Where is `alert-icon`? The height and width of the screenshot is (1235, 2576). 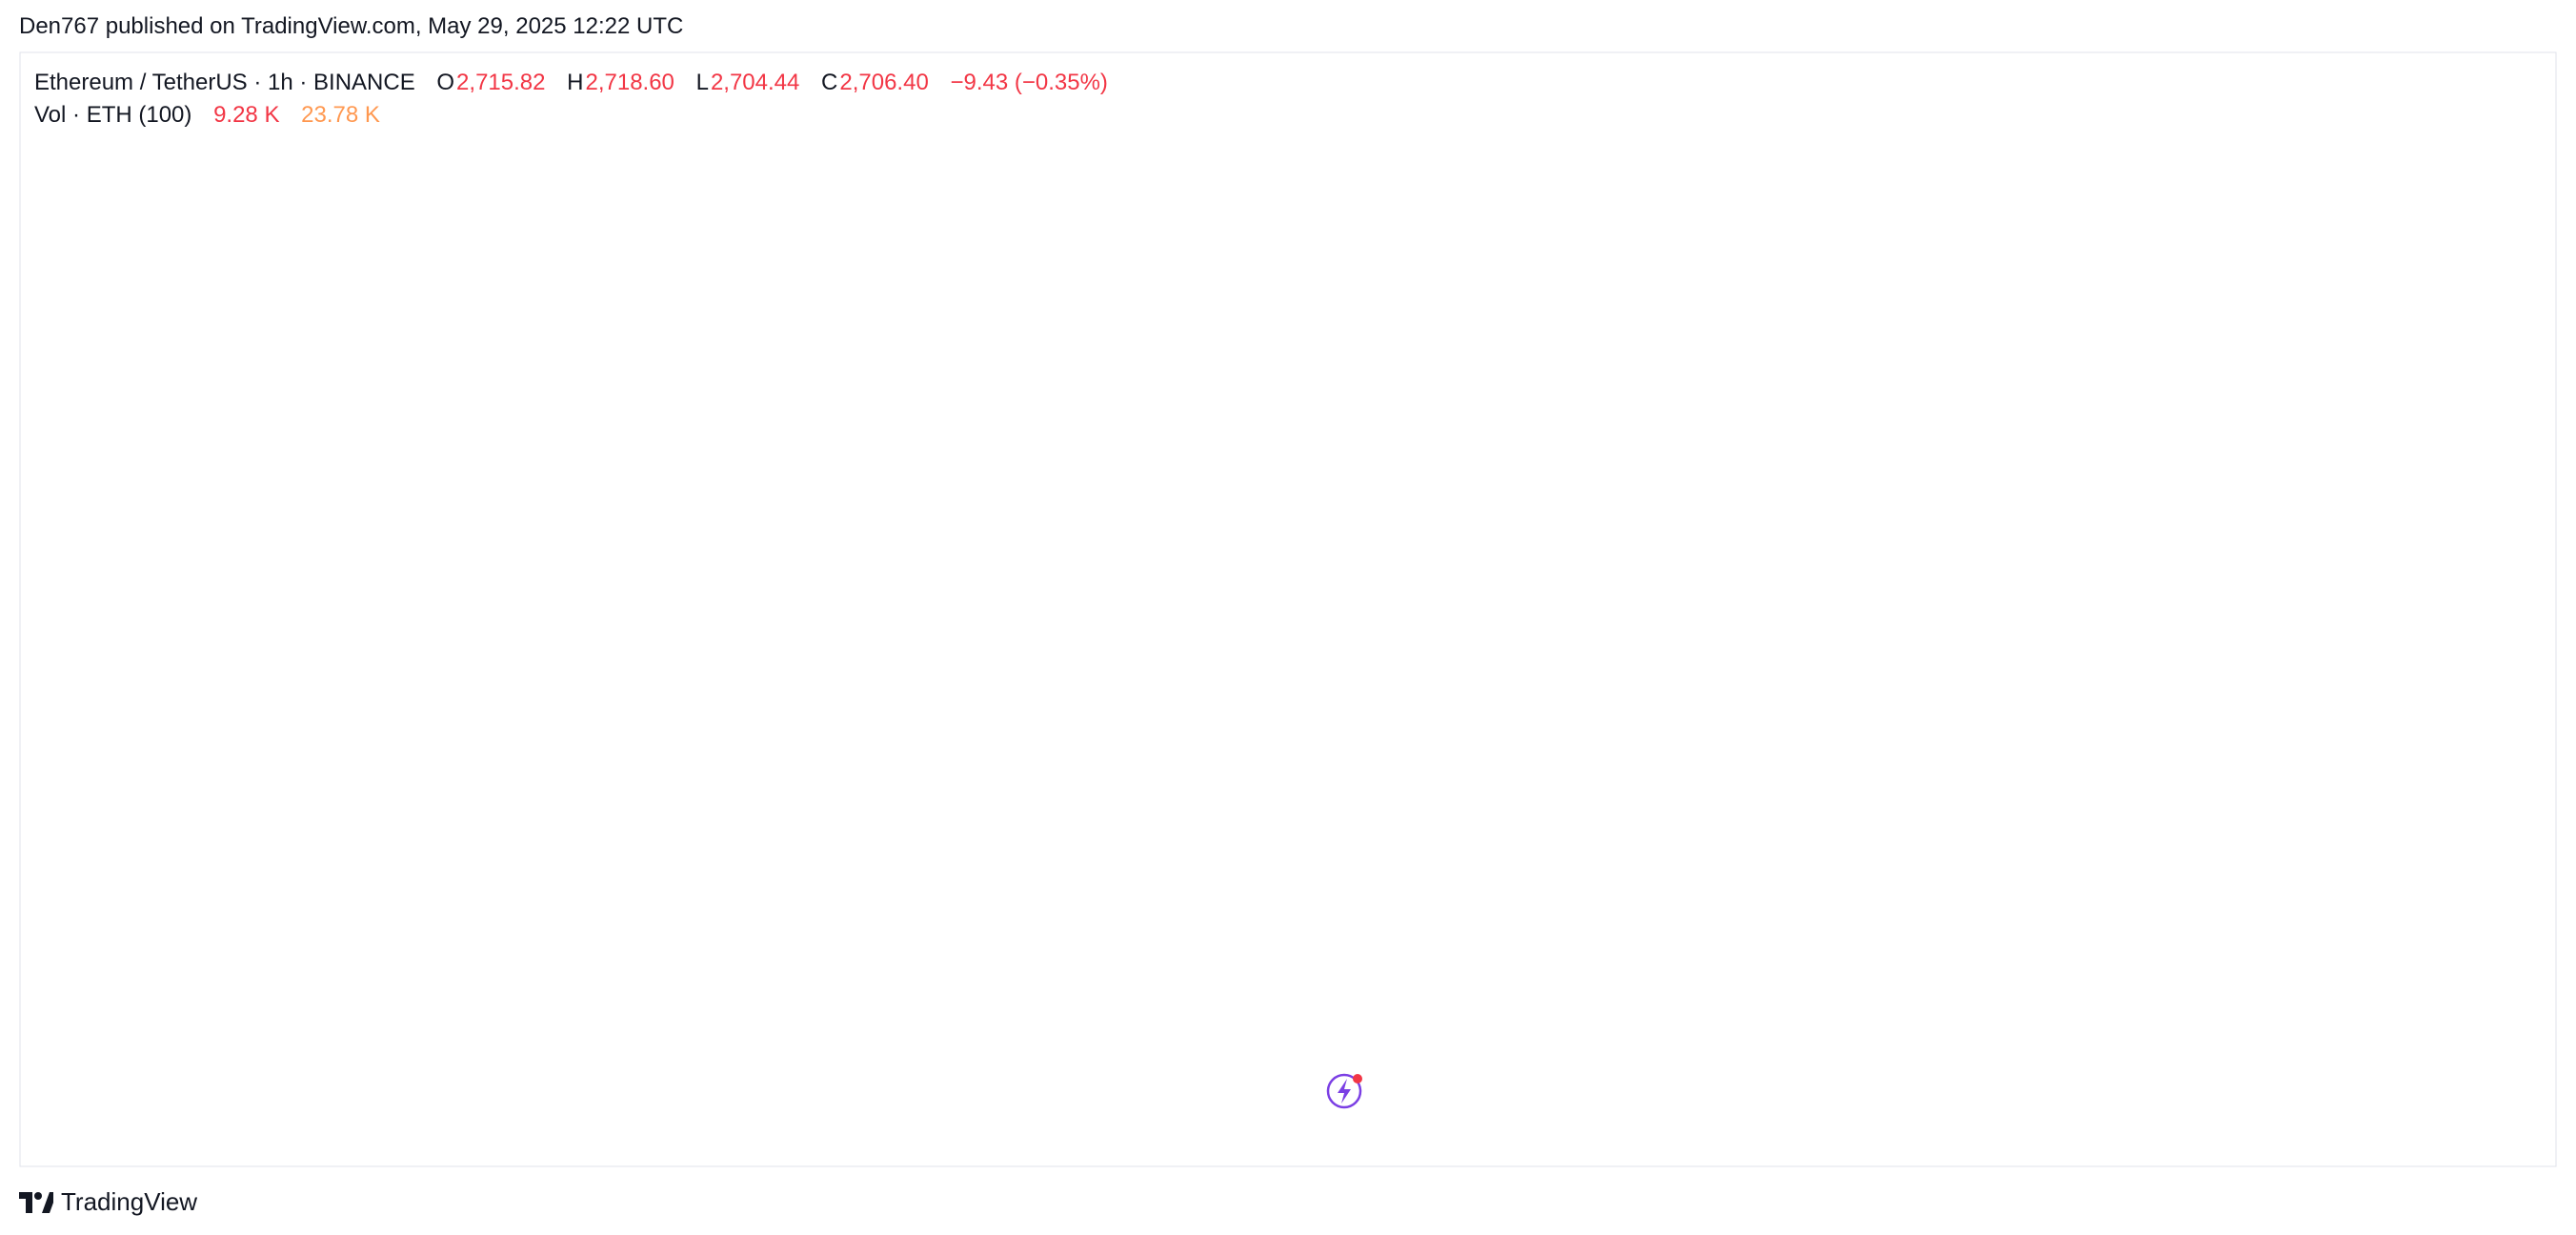
alert-icon is located at coordinates (1344, 1091).